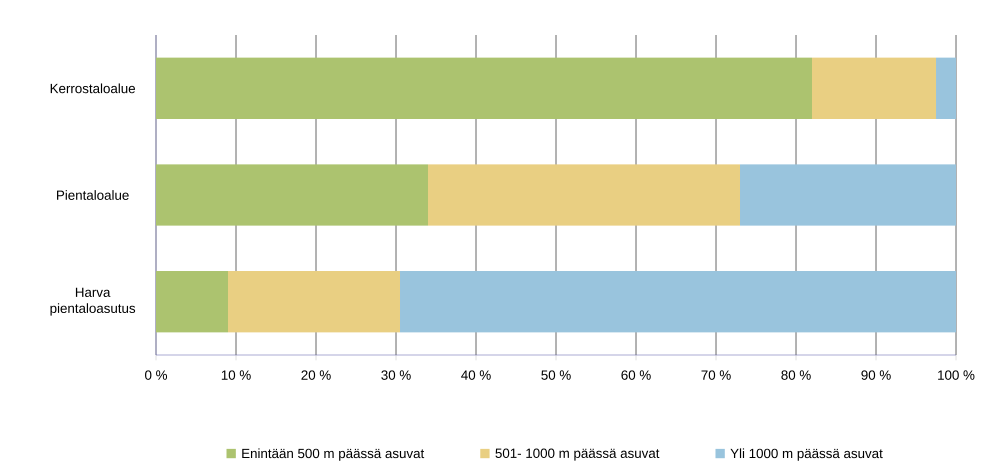  What do you see at coordinates (956, 375) in the screenshot?
I see `x-tick-label: 100 %` at bounding box center [956, 375].